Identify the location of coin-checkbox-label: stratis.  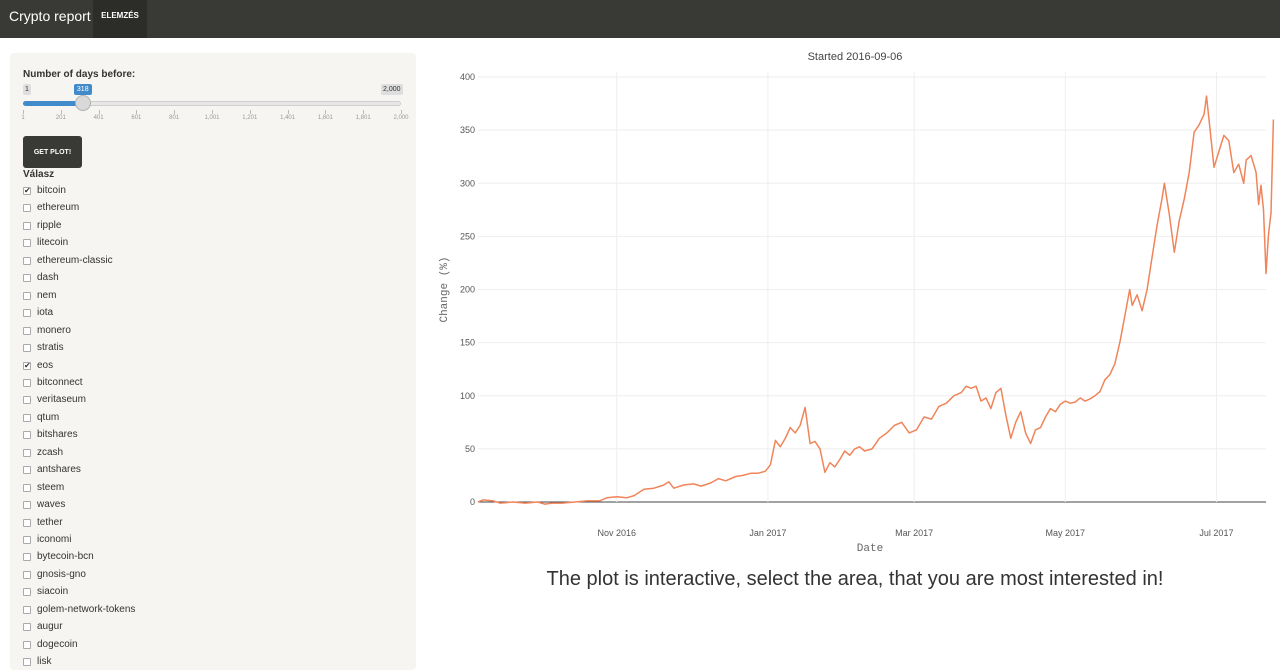
(50, 348).